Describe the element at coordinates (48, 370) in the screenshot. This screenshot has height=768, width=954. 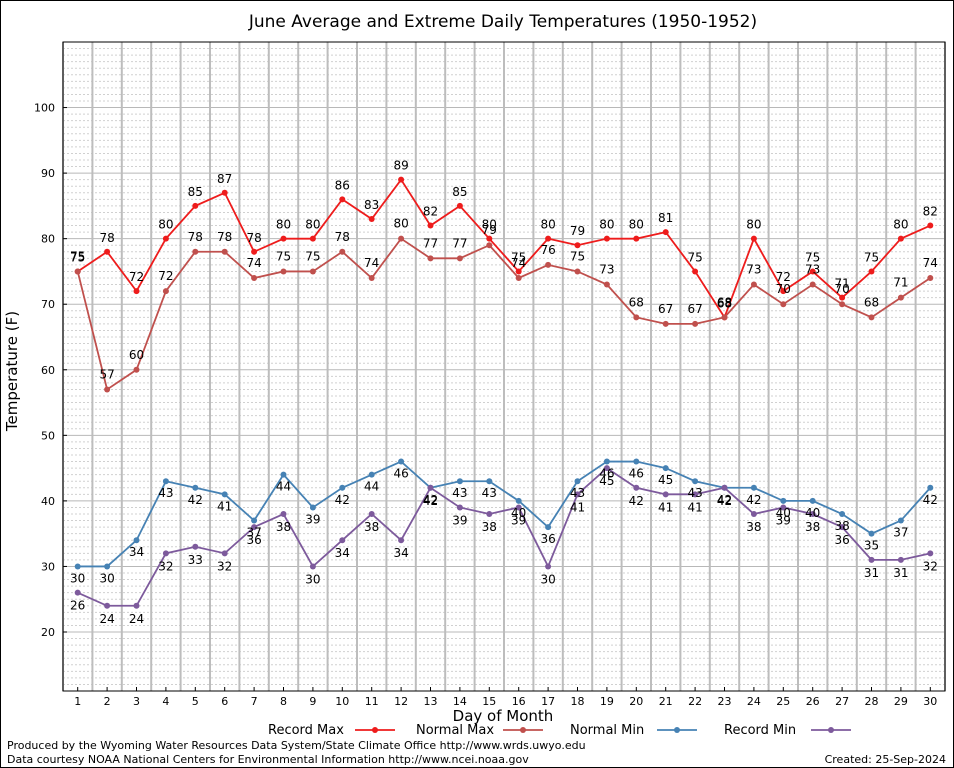
I see `y-tick-label: 60` at that location.